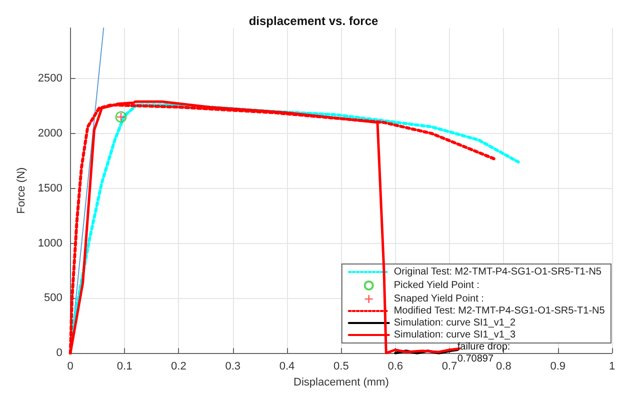 The height and width of the screenshot is (401, 627). Describe the element at coordinates (287, 366) in the screenshot. I see `x-tick-label: 0.4` at that location.